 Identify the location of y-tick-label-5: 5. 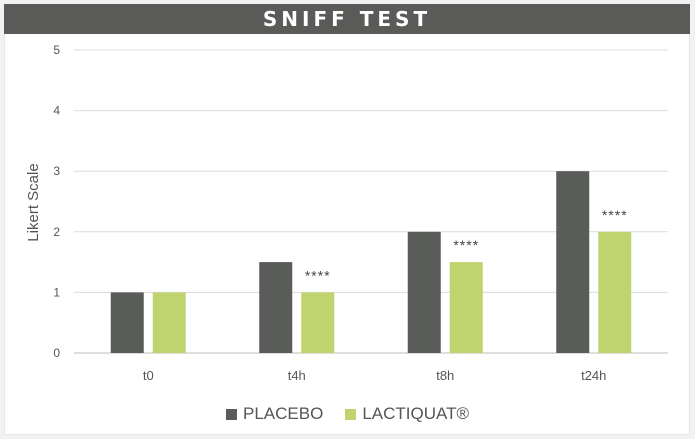
(56, 50).